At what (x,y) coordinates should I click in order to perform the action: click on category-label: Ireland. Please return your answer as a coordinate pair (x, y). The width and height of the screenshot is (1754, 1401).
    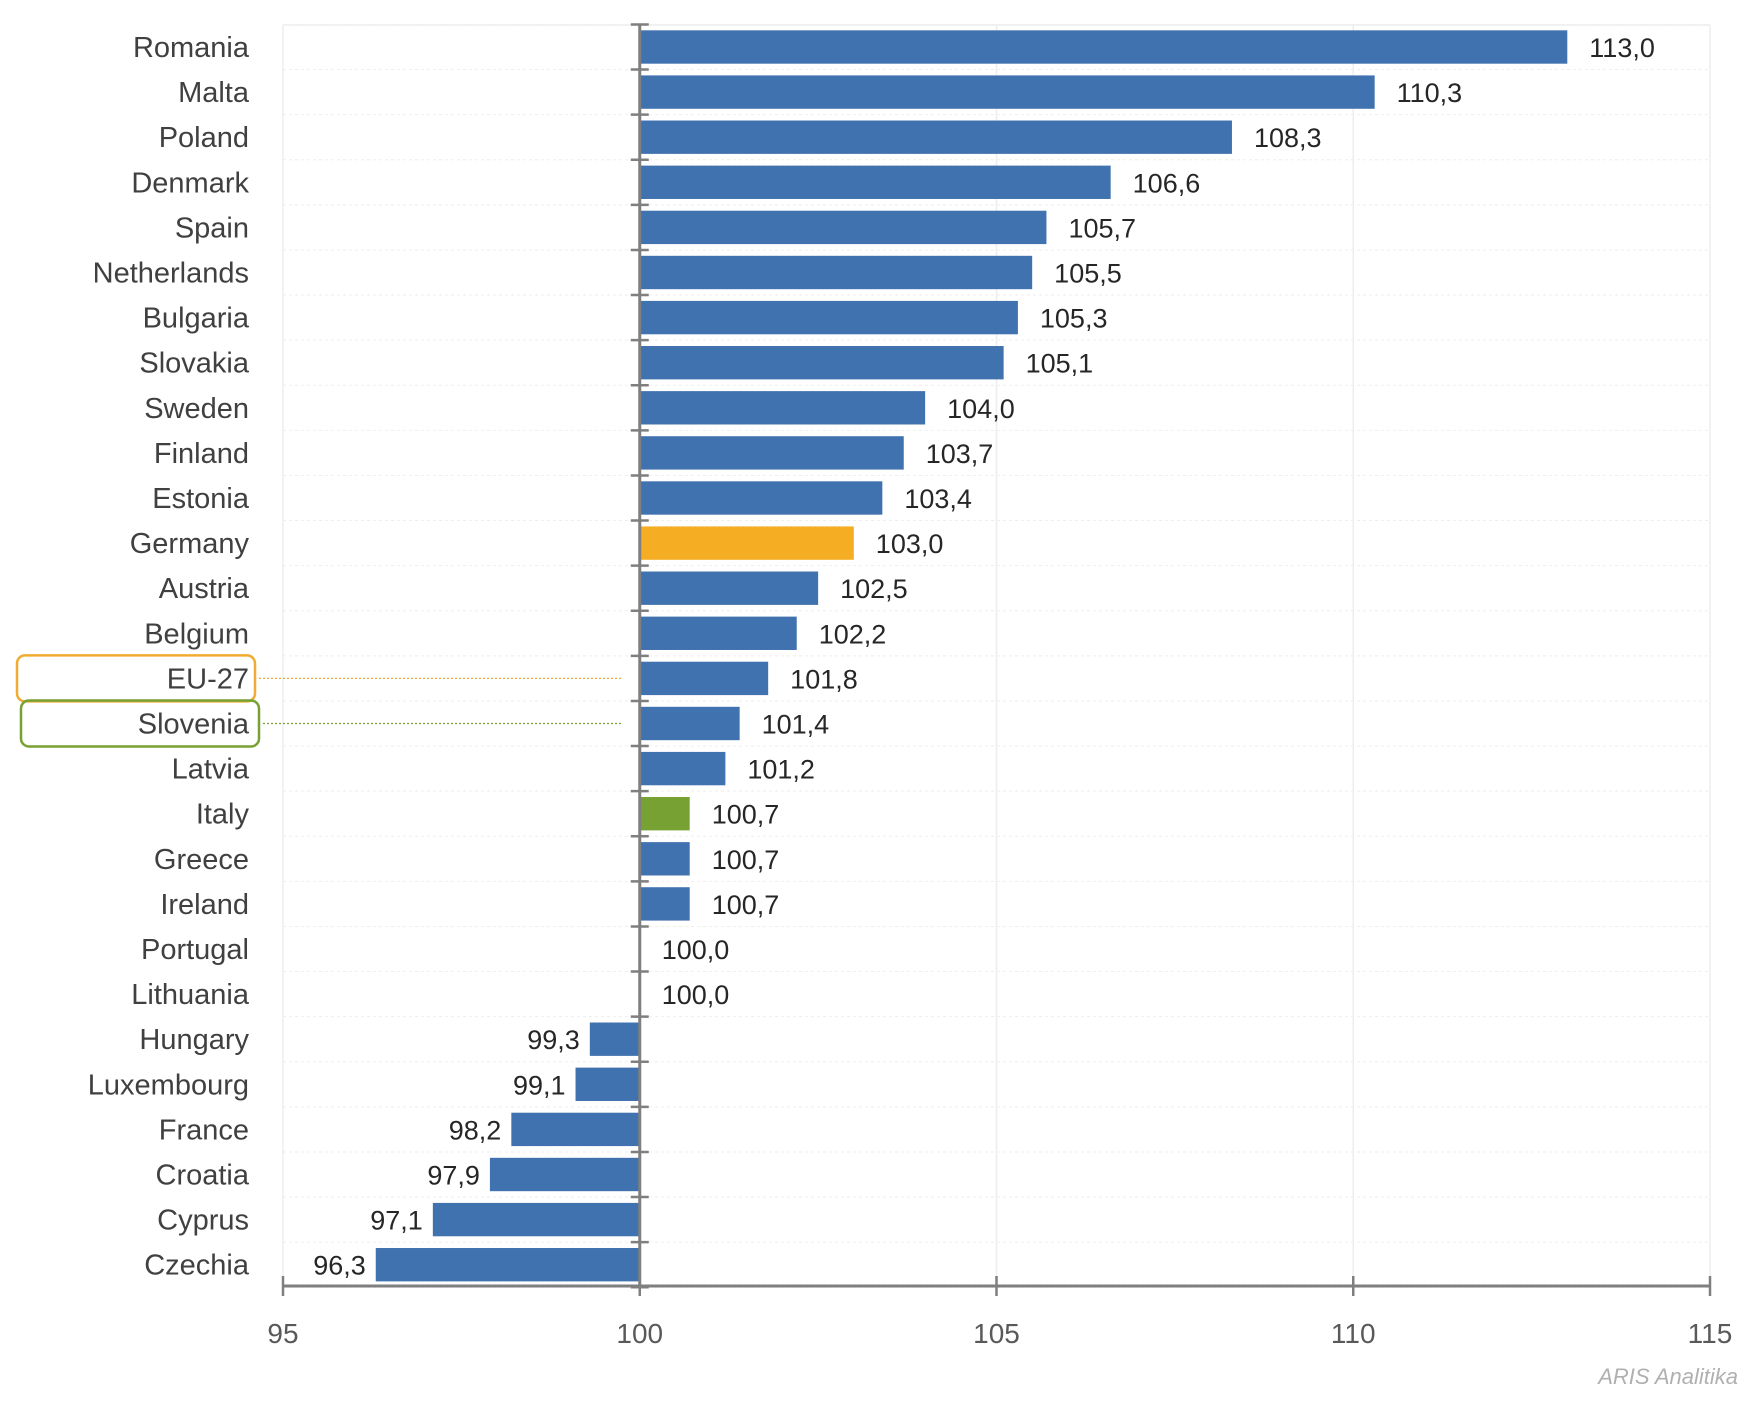
    Looking at the image, I should click on (204, 905).